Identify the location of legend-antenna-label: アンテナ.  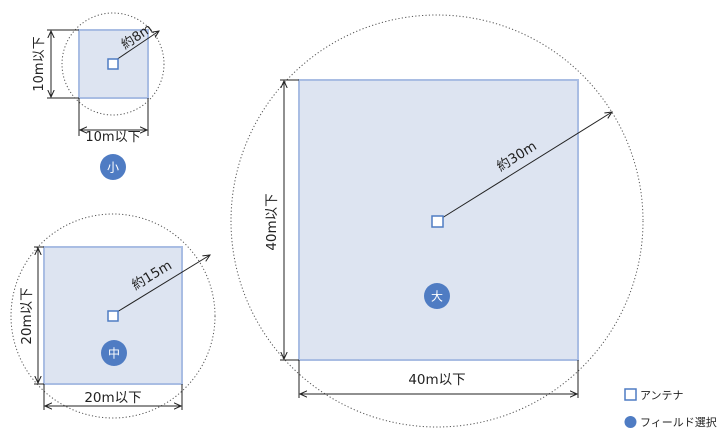
(662, 395).